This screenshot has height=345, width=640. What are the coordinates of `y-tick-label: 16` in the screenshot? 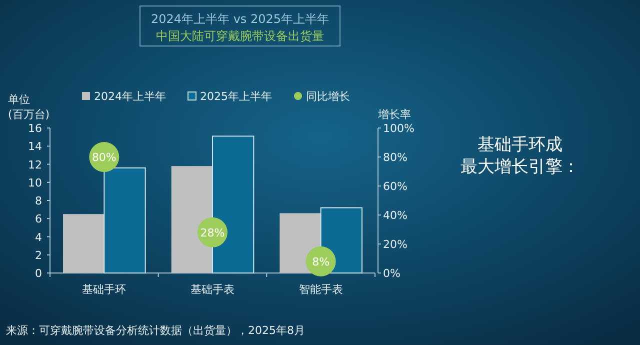 It's located at (35, 128).